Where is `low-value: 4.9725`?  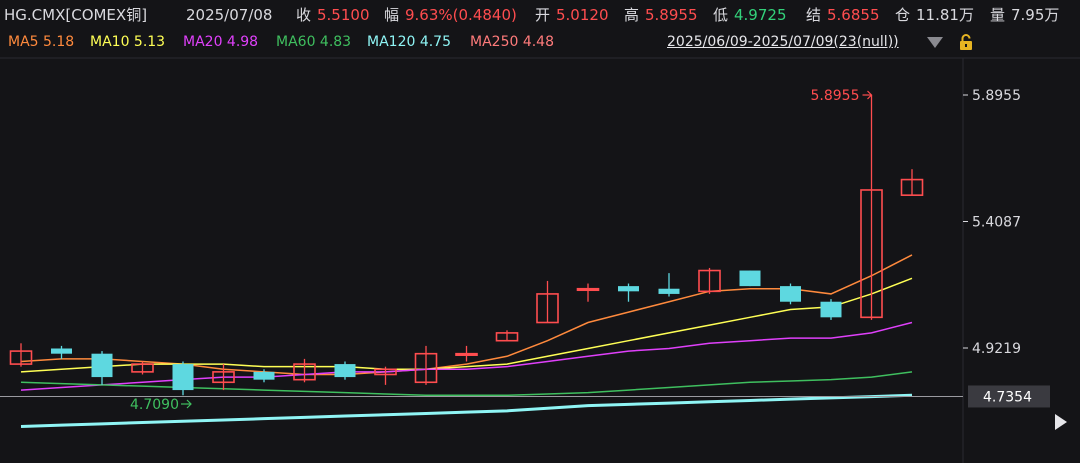 low-value: 4.9725 is located at coordinates (760, 15).